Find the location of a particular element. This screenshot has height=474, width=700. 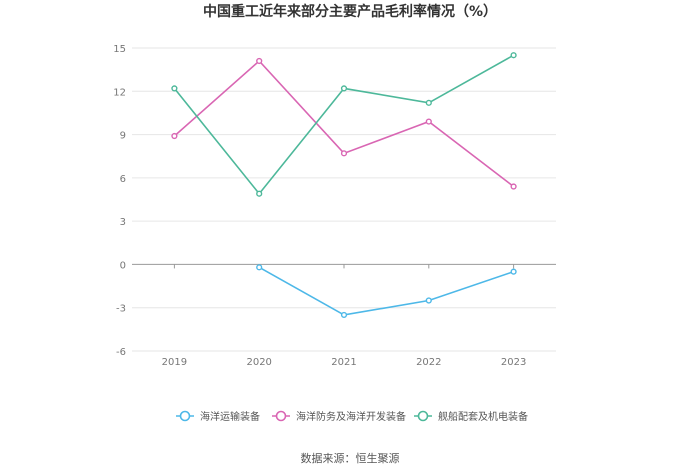

legend: 海洋运输装备 海洋防务及海洋开发装备 舰船配套及机电装备 is located at coordinates (352, 416).